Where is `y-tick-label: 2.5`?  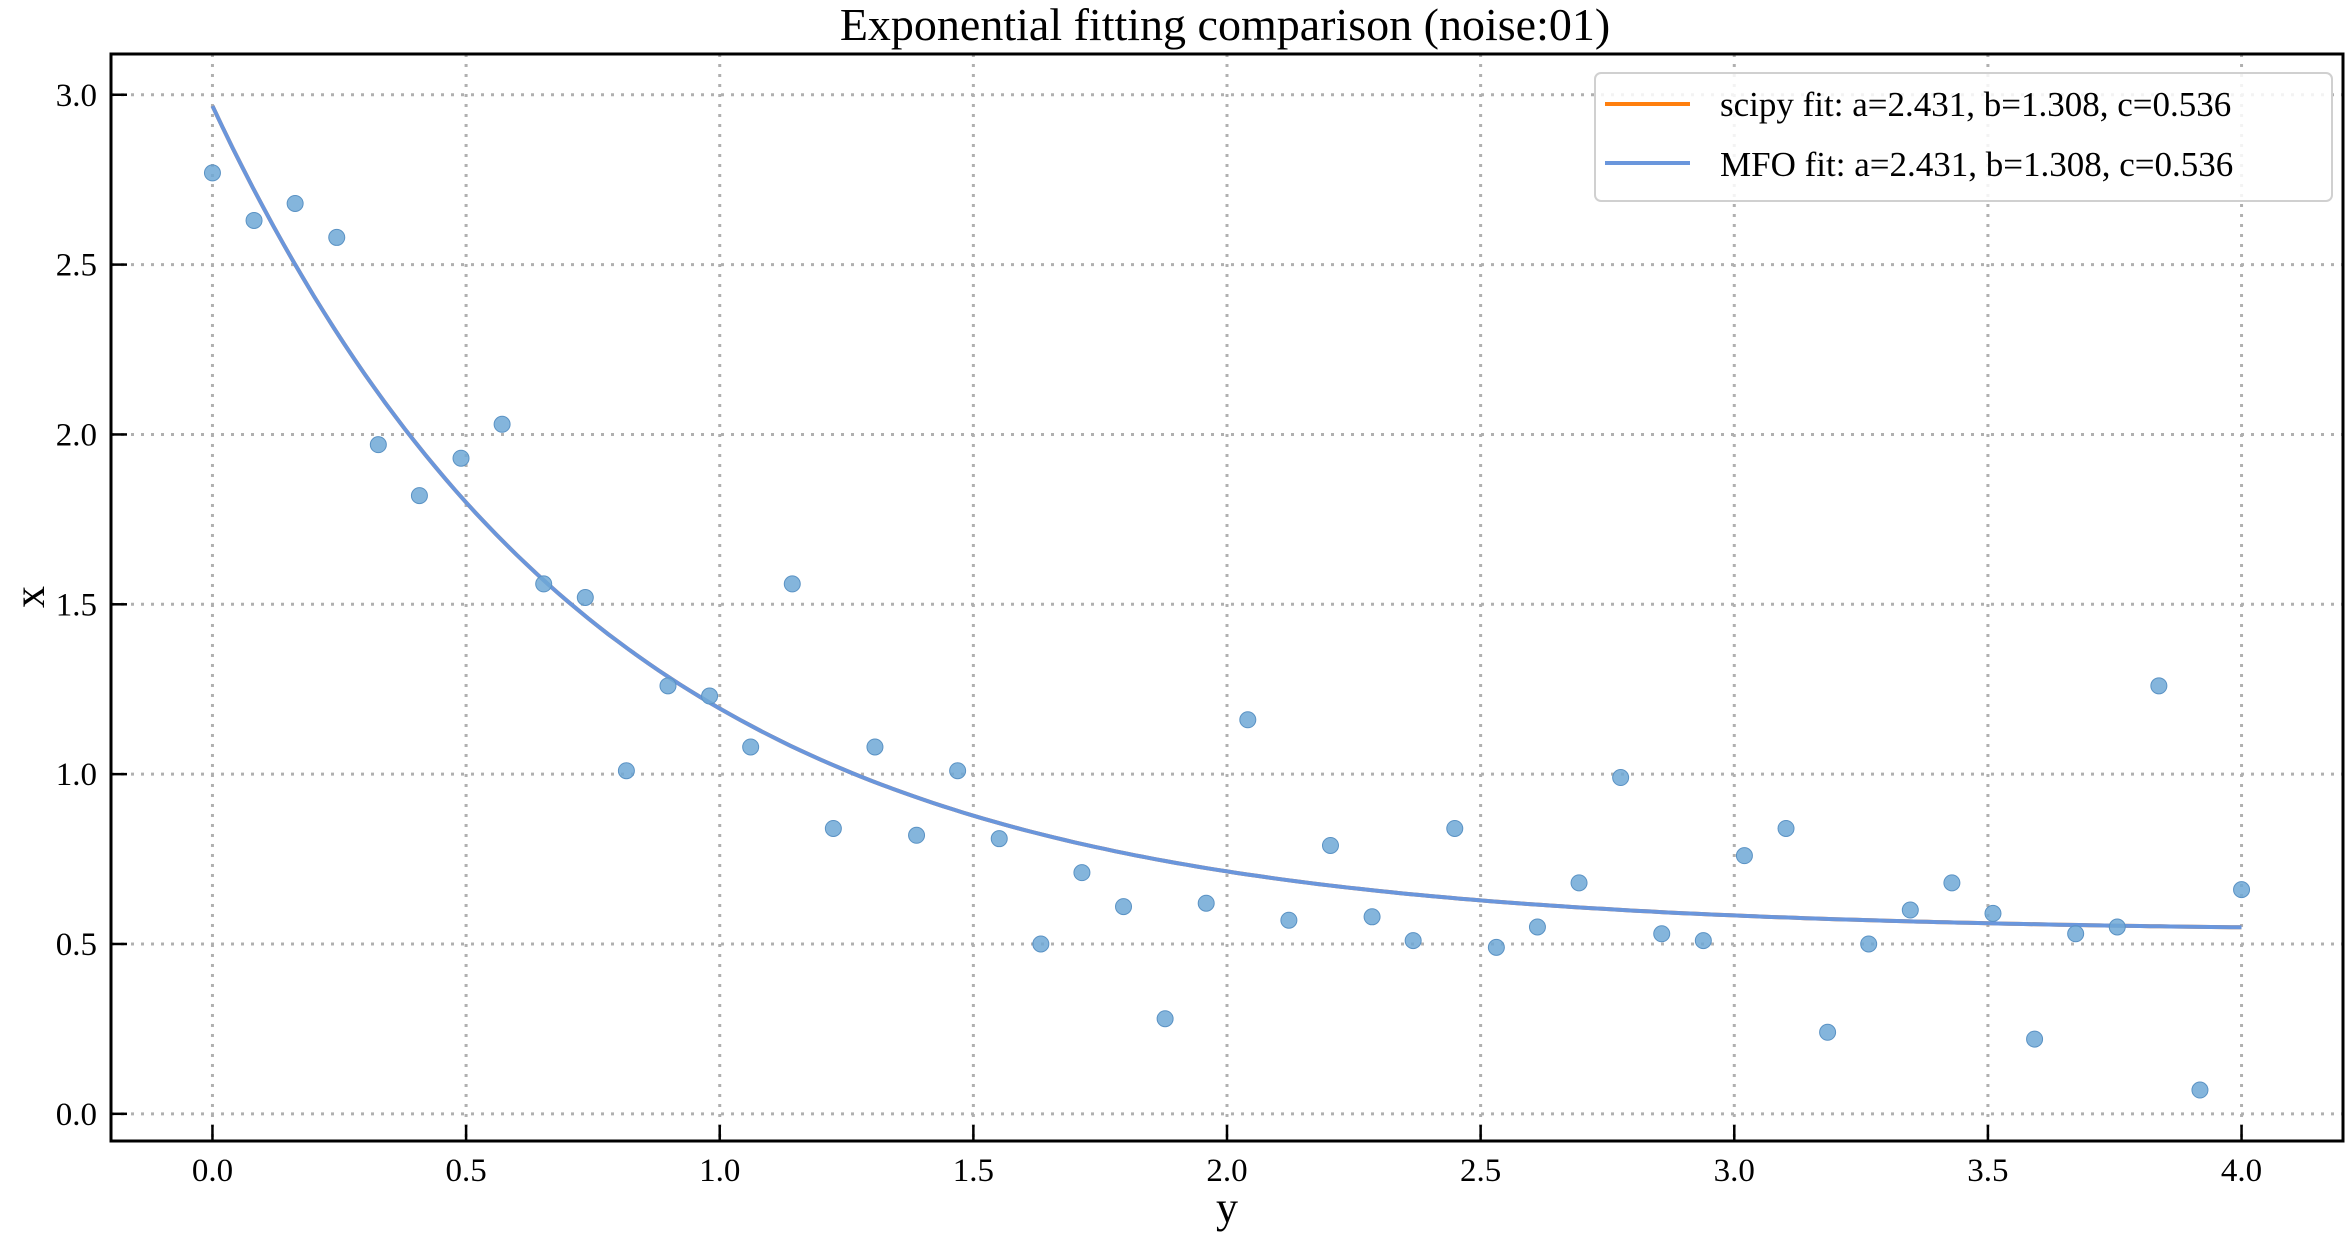
y-tick-label: 2.5 is located at coordinates (76, 266).